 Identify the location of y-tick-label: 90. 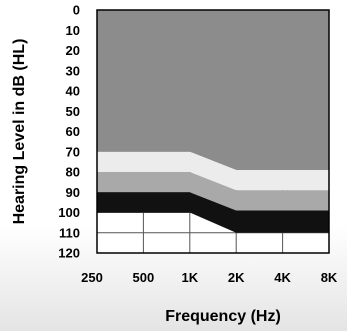
(73, 192).